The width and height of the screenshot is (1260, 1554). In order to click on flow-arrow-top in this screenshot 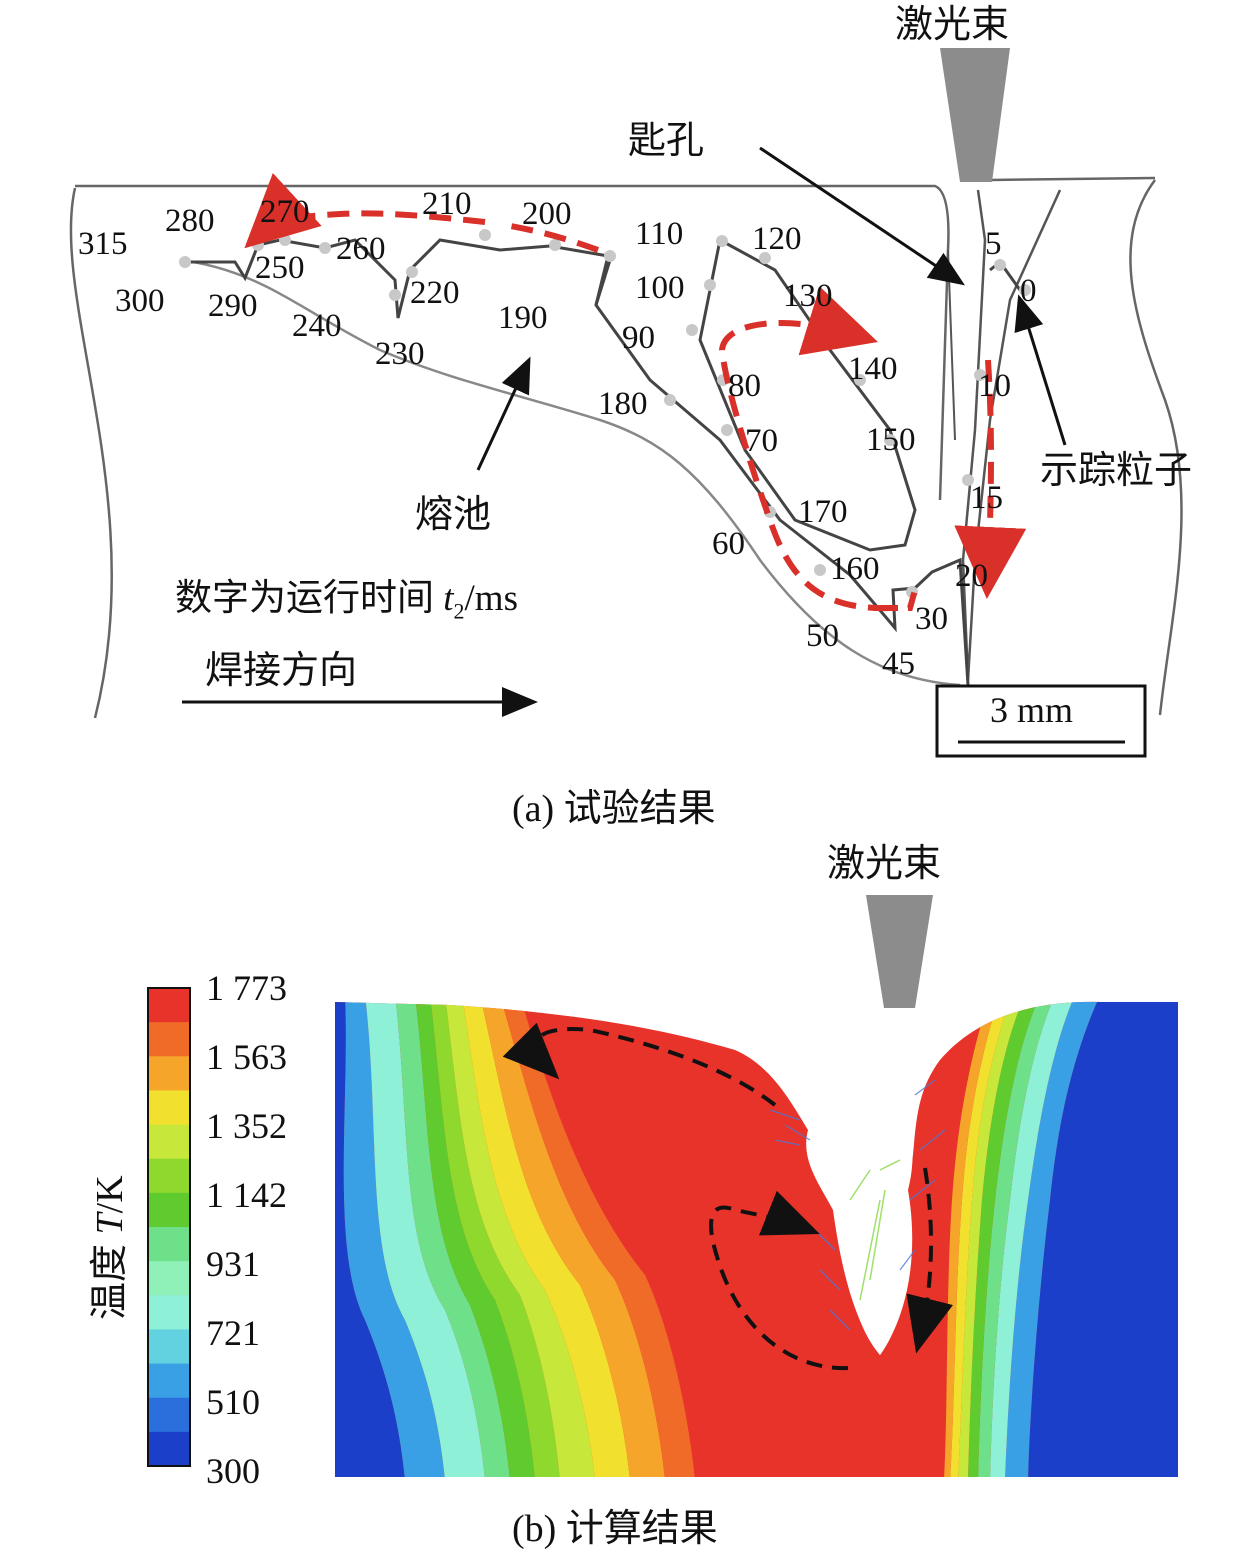, I will do `click(639, 1064)`.